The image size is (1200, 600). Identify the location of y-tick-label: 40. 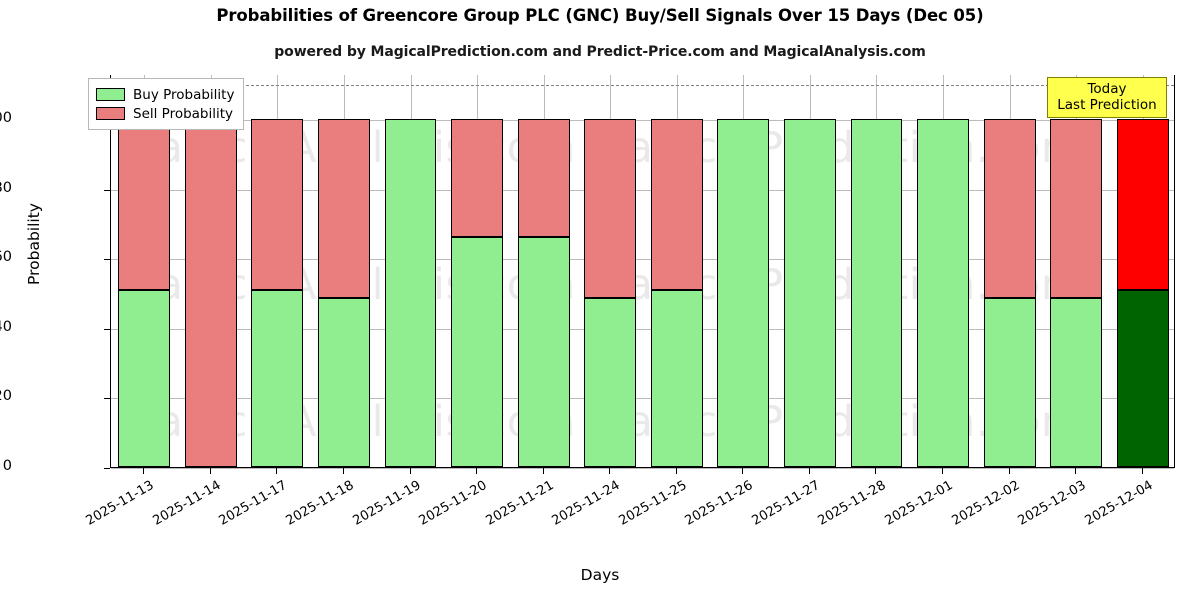
(6, 326).